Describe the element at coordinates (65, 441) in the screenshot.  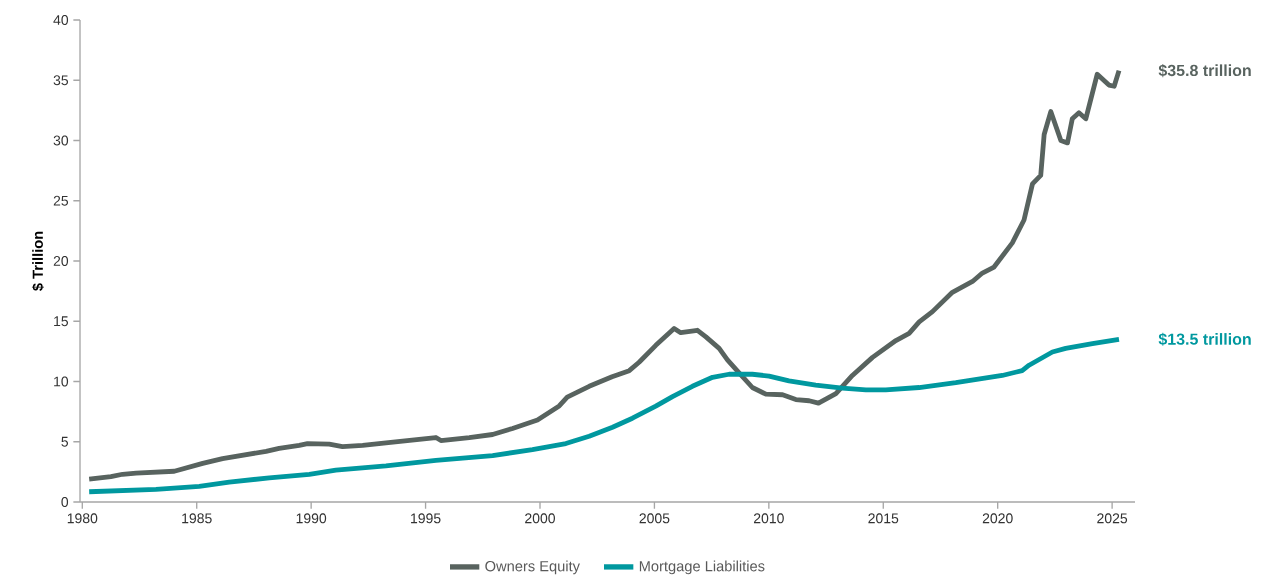
I see `y-tick-label: 5` at that location.